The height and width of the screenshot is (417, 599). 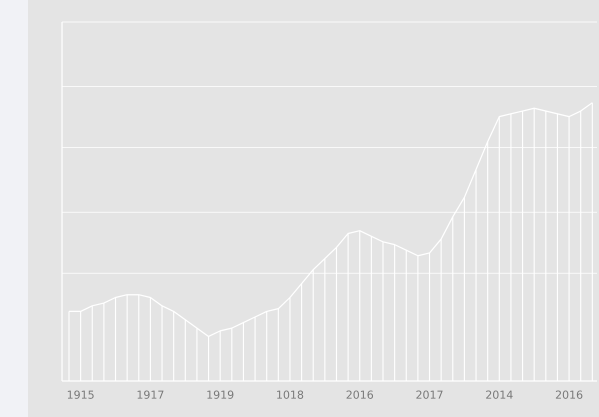 I want to click on x-tick-label: 1917, so click(x=151, y=394).